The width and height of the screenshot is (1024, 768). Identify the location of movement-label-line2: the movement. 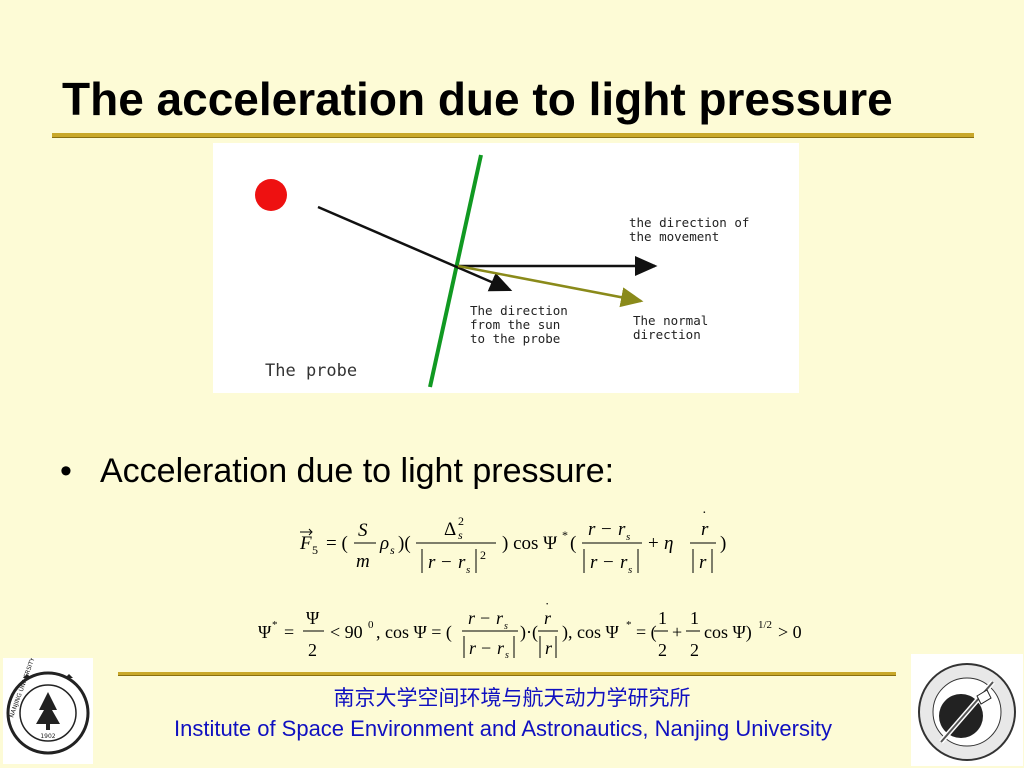
(674, 236).